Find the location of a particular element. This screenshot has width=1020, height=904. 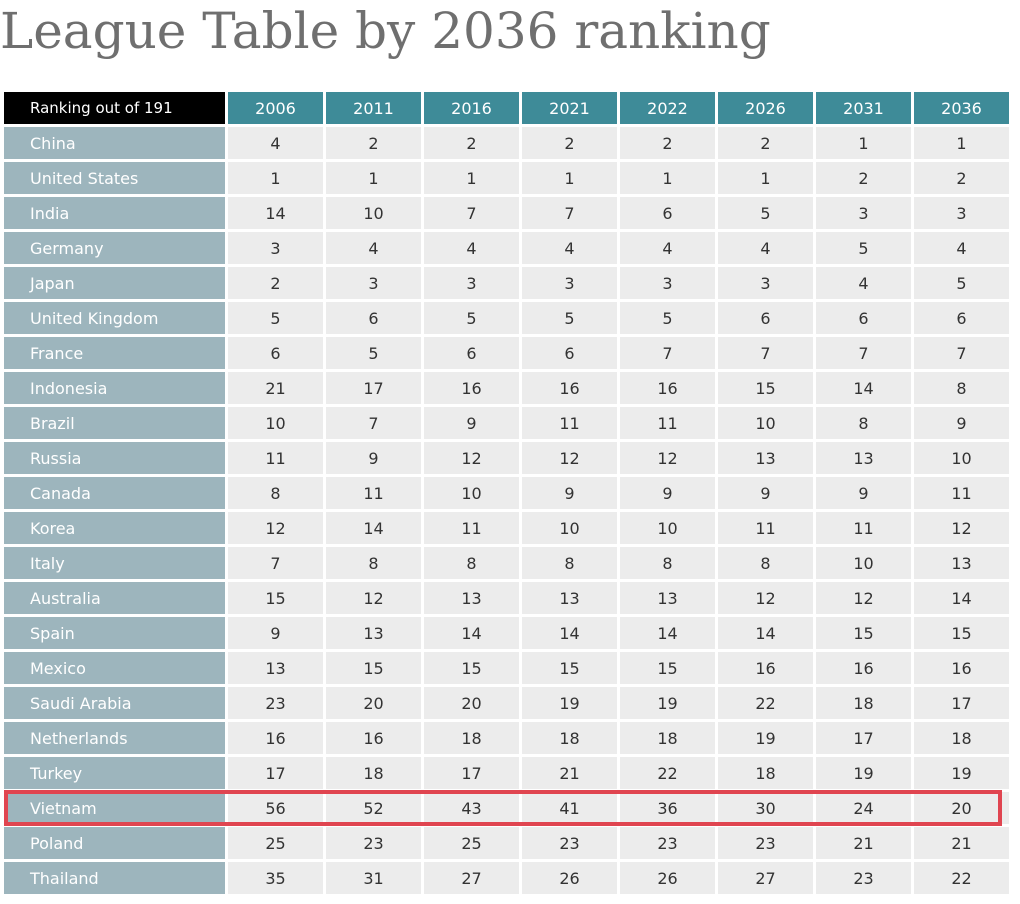

rank-cell: 13 is located at coordinates (373, 633).